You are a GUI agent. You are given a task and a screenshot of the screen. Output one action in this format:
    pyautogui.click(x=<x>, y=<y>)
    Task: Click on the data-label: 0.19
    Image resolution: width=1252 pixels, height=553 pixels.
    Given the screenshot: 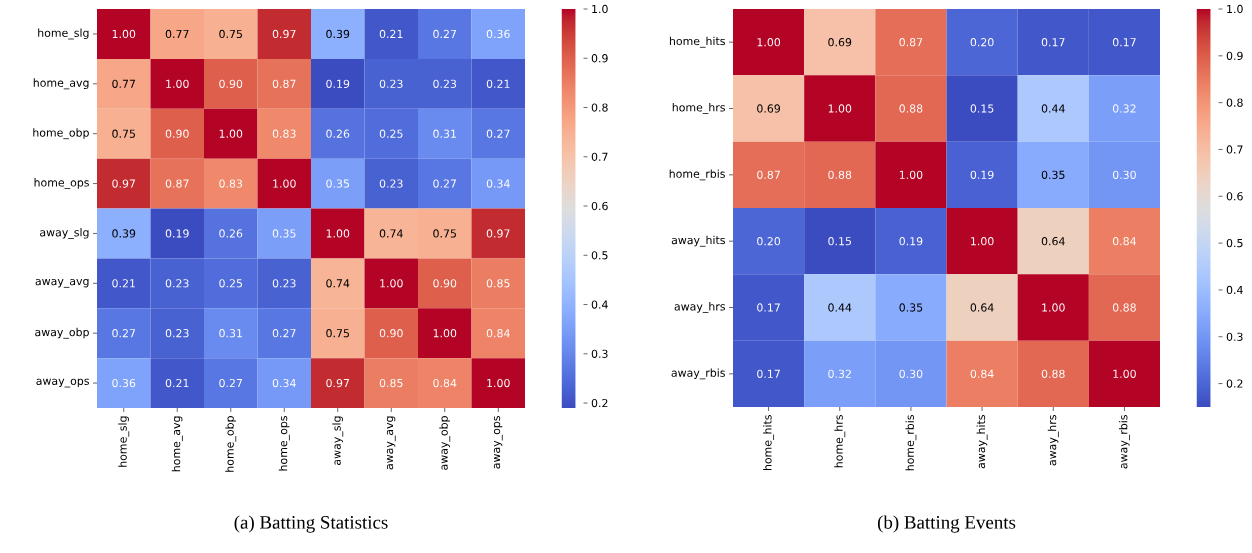 What is the action you would take?
    pyautogui.click(x=177, y=233)
    